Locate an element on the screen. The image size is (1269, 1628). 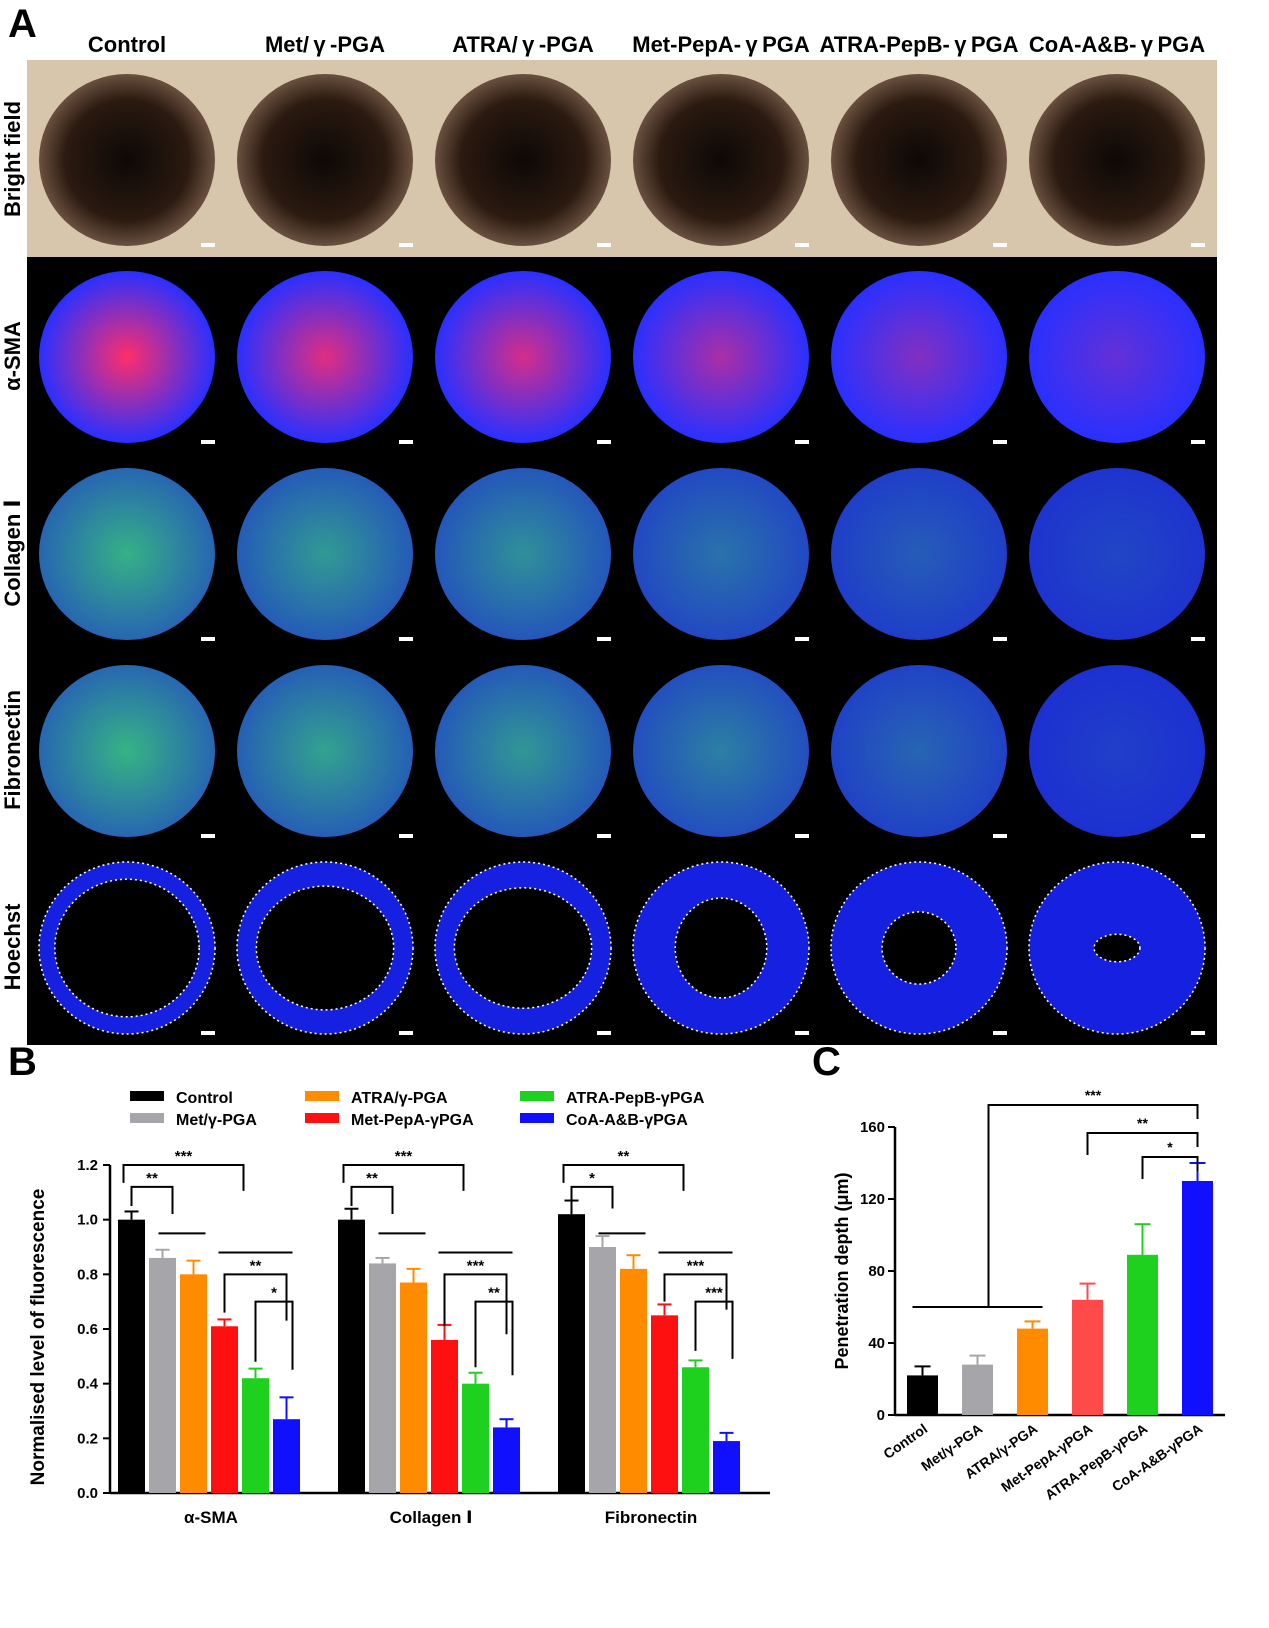
y-axis-label: Penetration depth (μm) is located at coordinates (842, 1270).